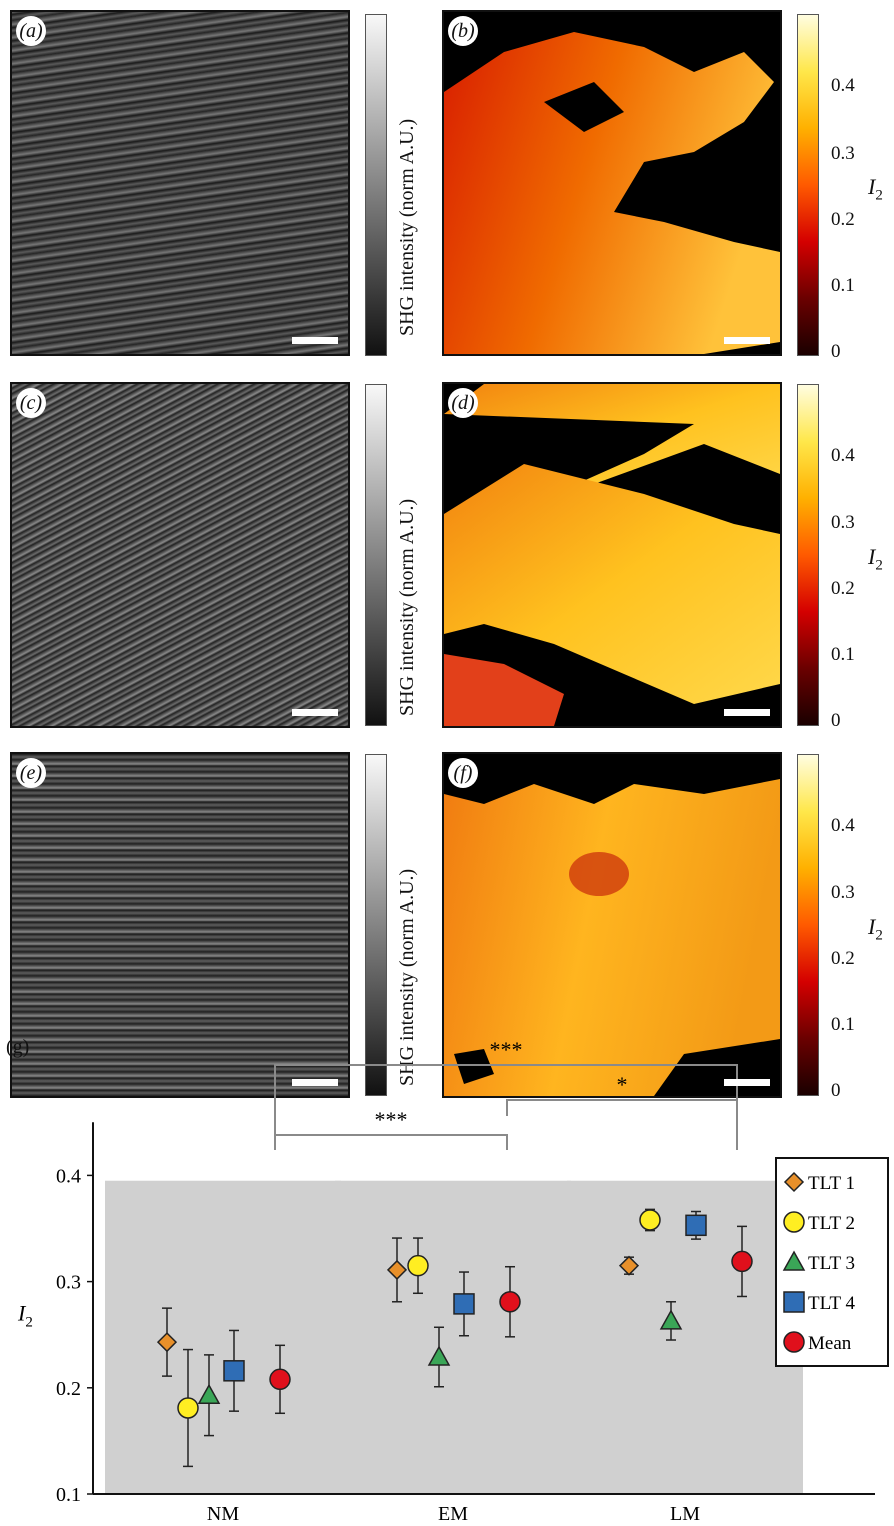 Image resolution: width=894 pixels, height=1526 pixels. What do you see at coordinates (622, 1084) in the screenshot?
I see `significance-label: *` at bounding box center [622, 1084].